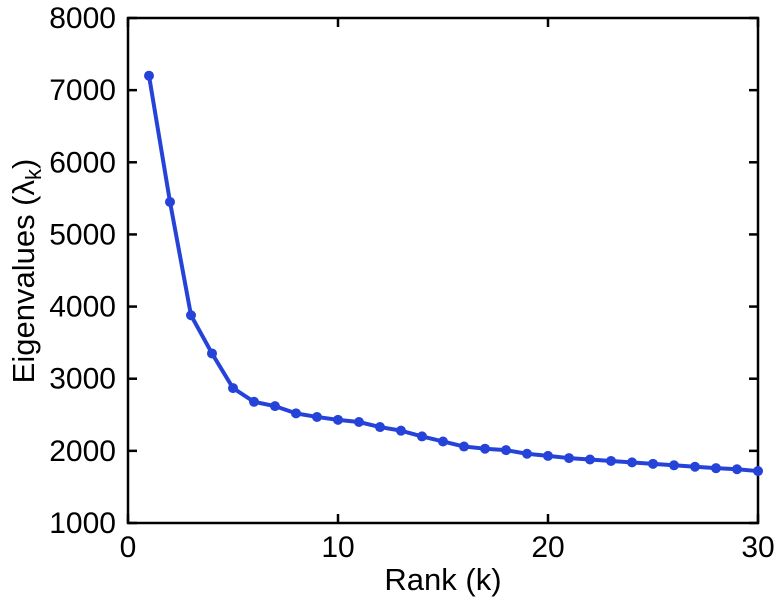 Image resolution: width=775 pixels, height=600 pixels. What do you see at coordinates (82, 379) in the screenshot?
I see `y-tick-label: 3000` at bounding box center [82, 379].